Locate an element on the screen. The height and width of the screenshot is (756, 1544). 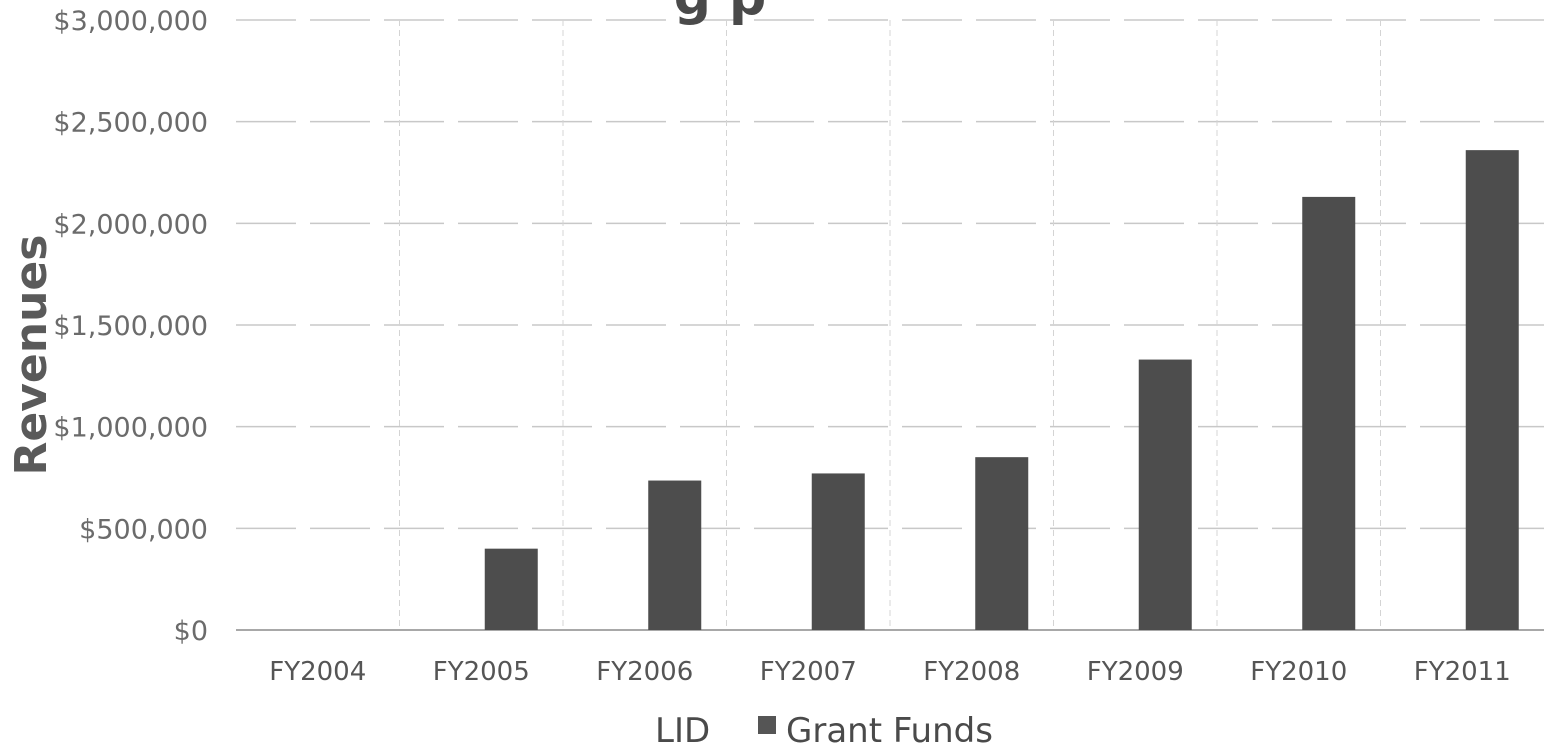
y-tick-label: $1,500,000 is located at coordinates (130, 326).